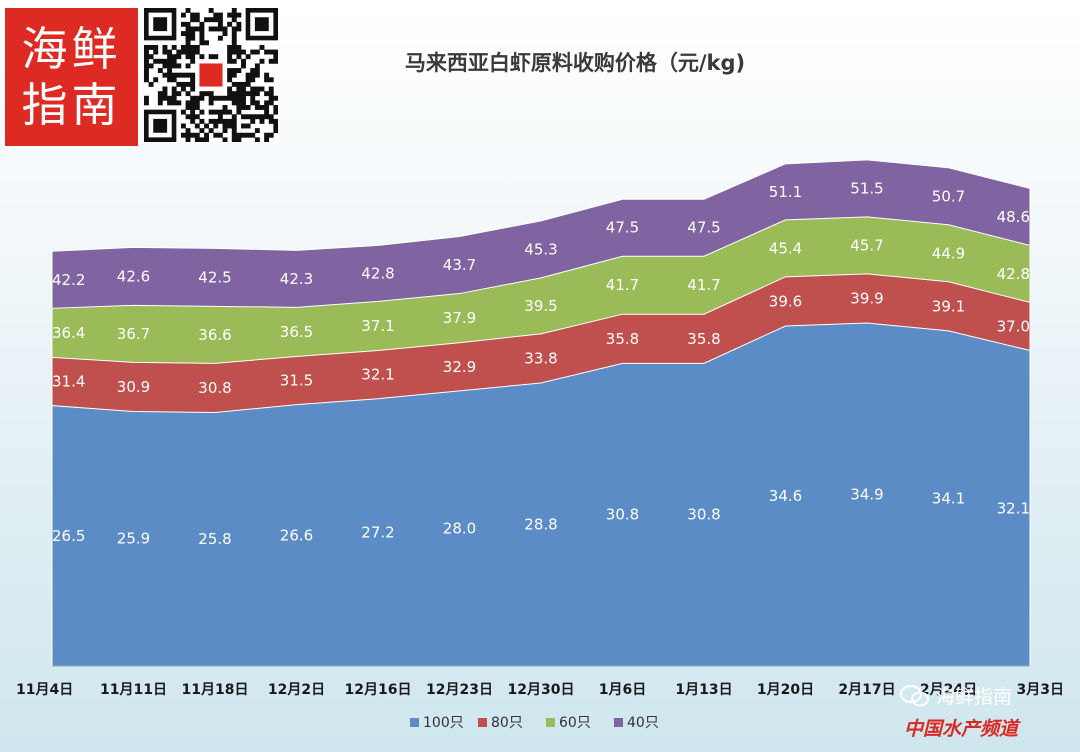  I want to click on data-label-3-2: 42.5, so click(214, 277).